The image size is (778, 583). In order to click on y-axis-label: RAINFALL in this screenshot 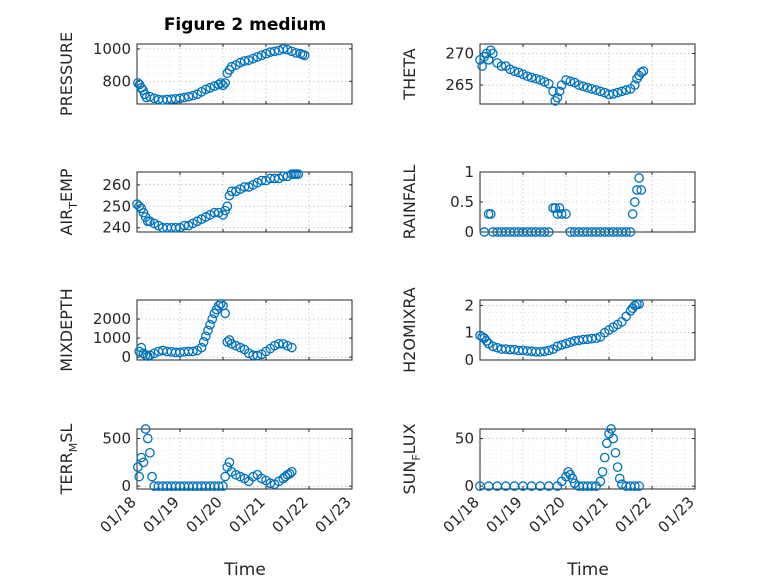, I will do `click(409, 202)`.